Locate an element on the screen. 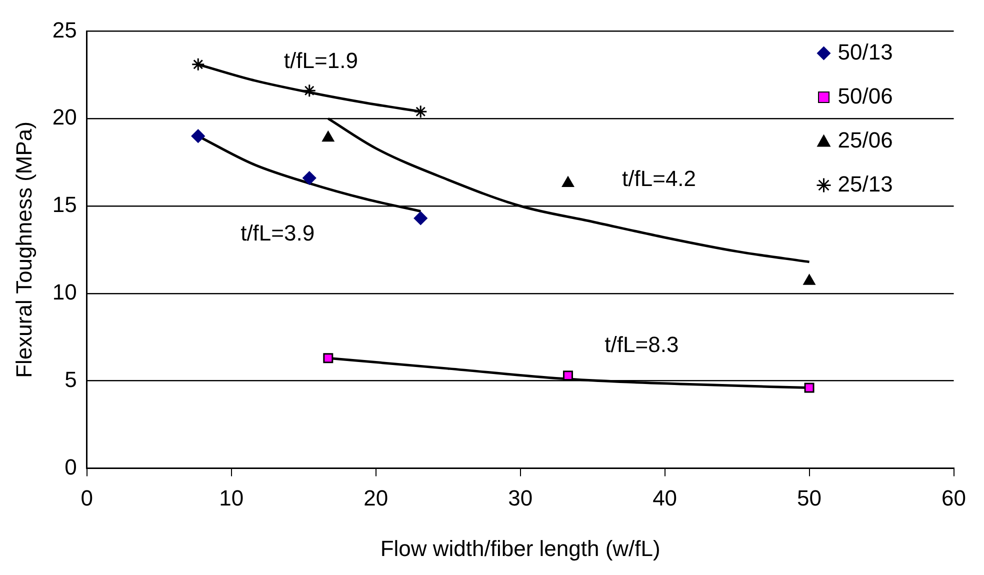 The height and width of the screenshot is (575, 984). y-tick-label: 10 is located at coordinates (64, 291).